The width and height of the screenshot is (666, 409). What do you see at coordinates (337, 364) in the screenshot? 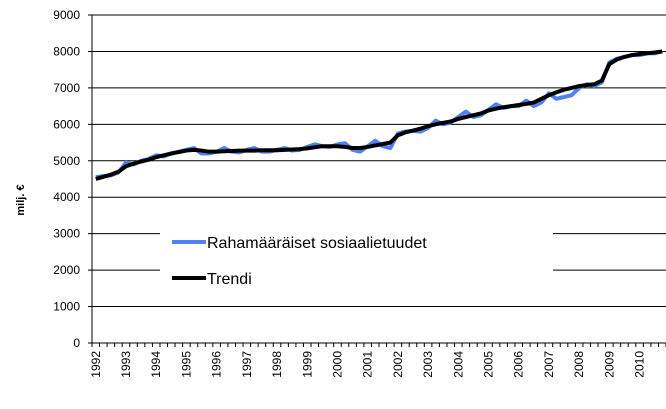
I see `x-tick-label: 2000` at bounding box center [337, 364].